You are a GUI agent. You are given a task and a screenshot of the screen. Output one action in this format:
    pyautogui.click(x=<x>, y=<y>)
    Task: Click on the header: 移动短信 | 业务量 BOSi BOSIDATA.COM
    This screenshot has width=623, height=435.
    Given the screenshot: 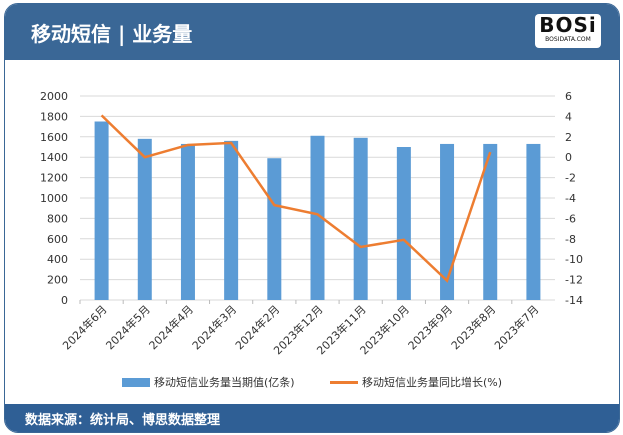 What is the action you would take?
    pyautogui.click(x=312, y=32)
    